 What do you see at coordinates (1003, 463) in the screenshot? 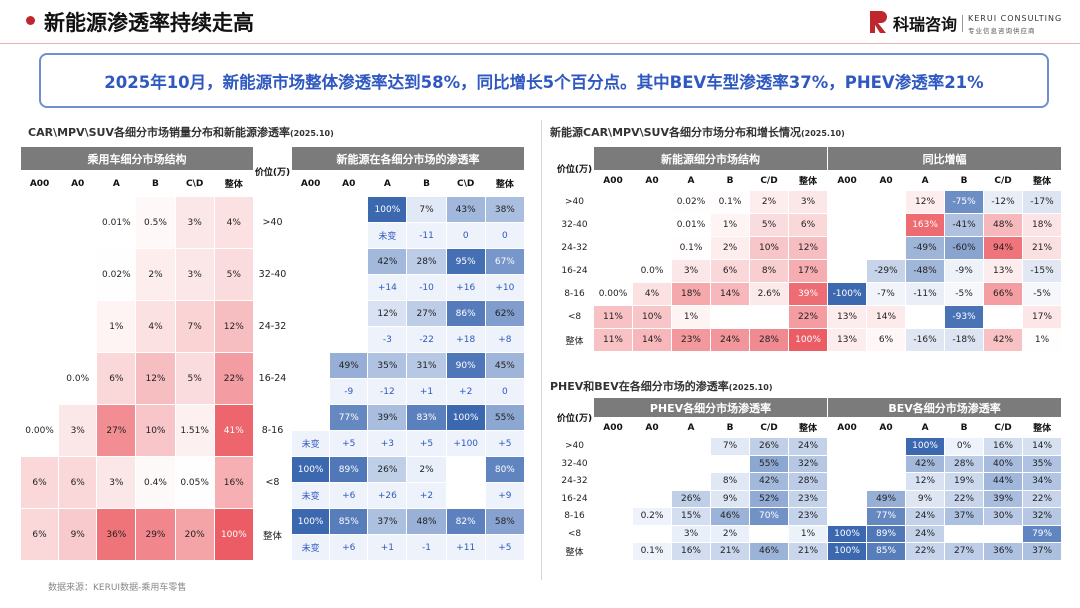
I see `bev-cell: 40%` at bounding box center [1003, 463].